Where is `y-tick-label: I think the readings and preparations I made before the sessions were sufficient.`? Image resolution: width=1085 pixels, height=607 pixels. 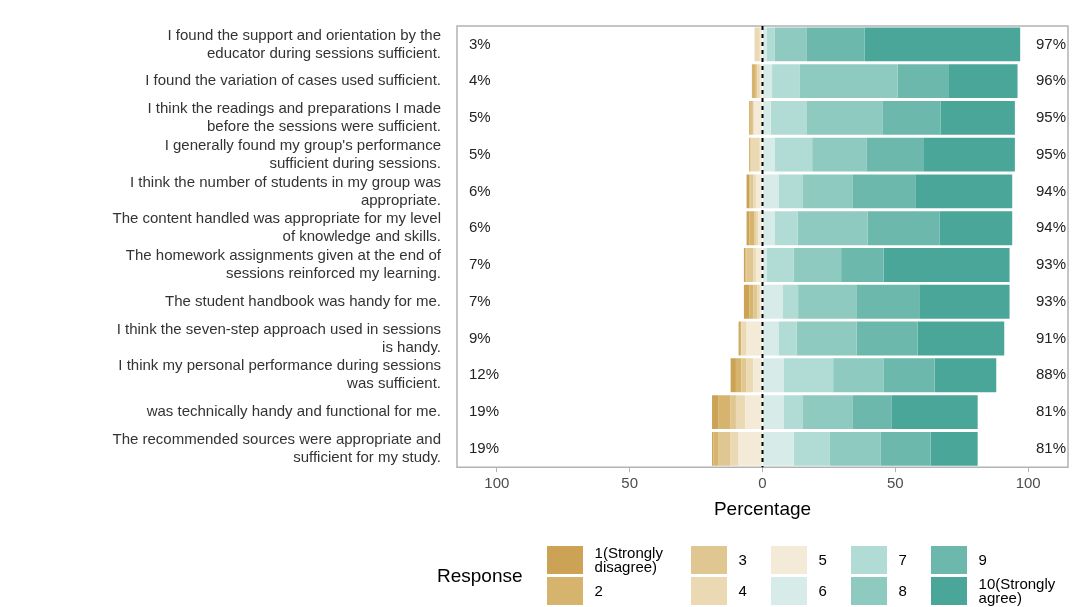 y-tick-label: I think the readings and preparations I made before the sessions were sufficient. is located at coordinates (294, 117).